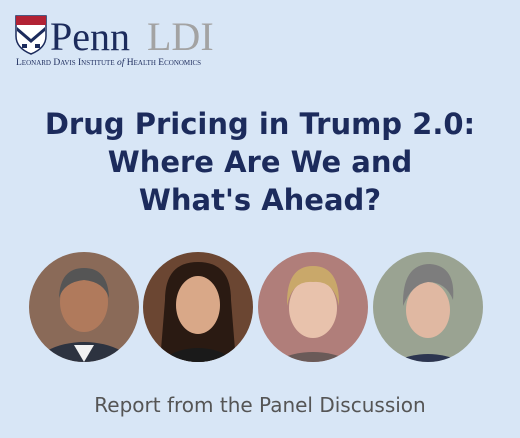 This screenshot has width=520, height=438. What do you see at coordinates (31, 35) in the screenshot?
I see `penn-shield` at bounding box center [31, 35].